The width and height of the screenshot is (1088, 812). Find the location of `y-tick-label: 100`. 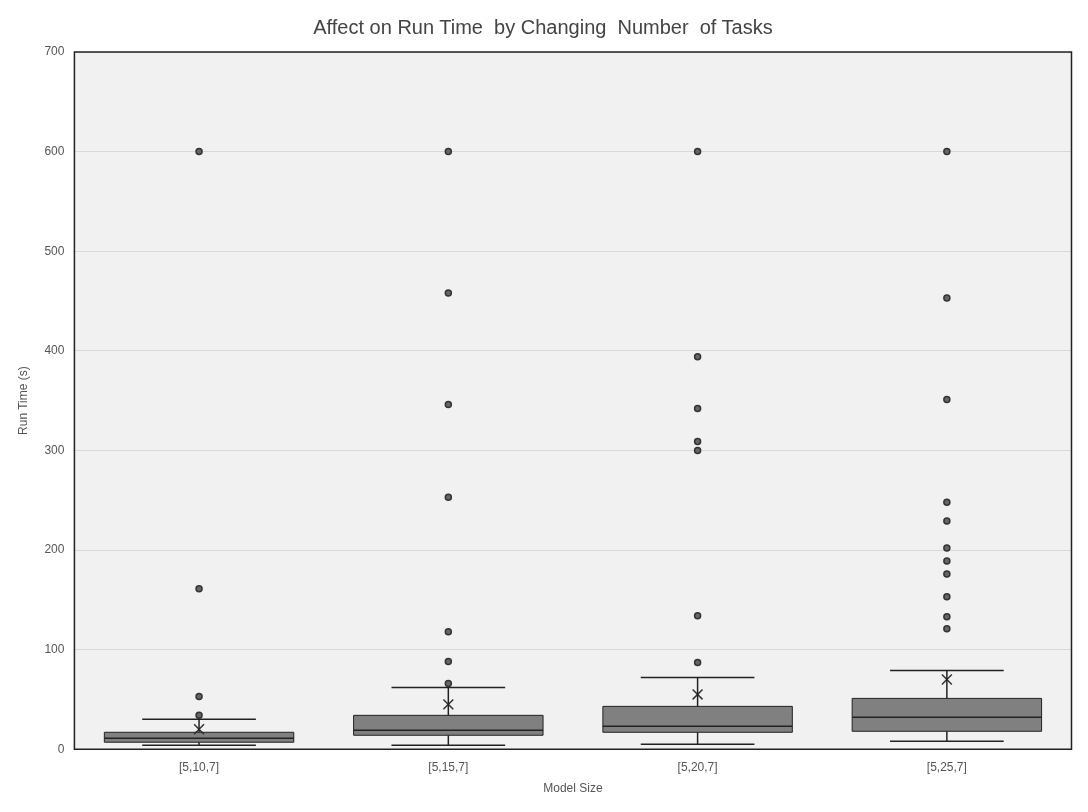

y-tick-label: 100 is located at coordinates (54, 648).